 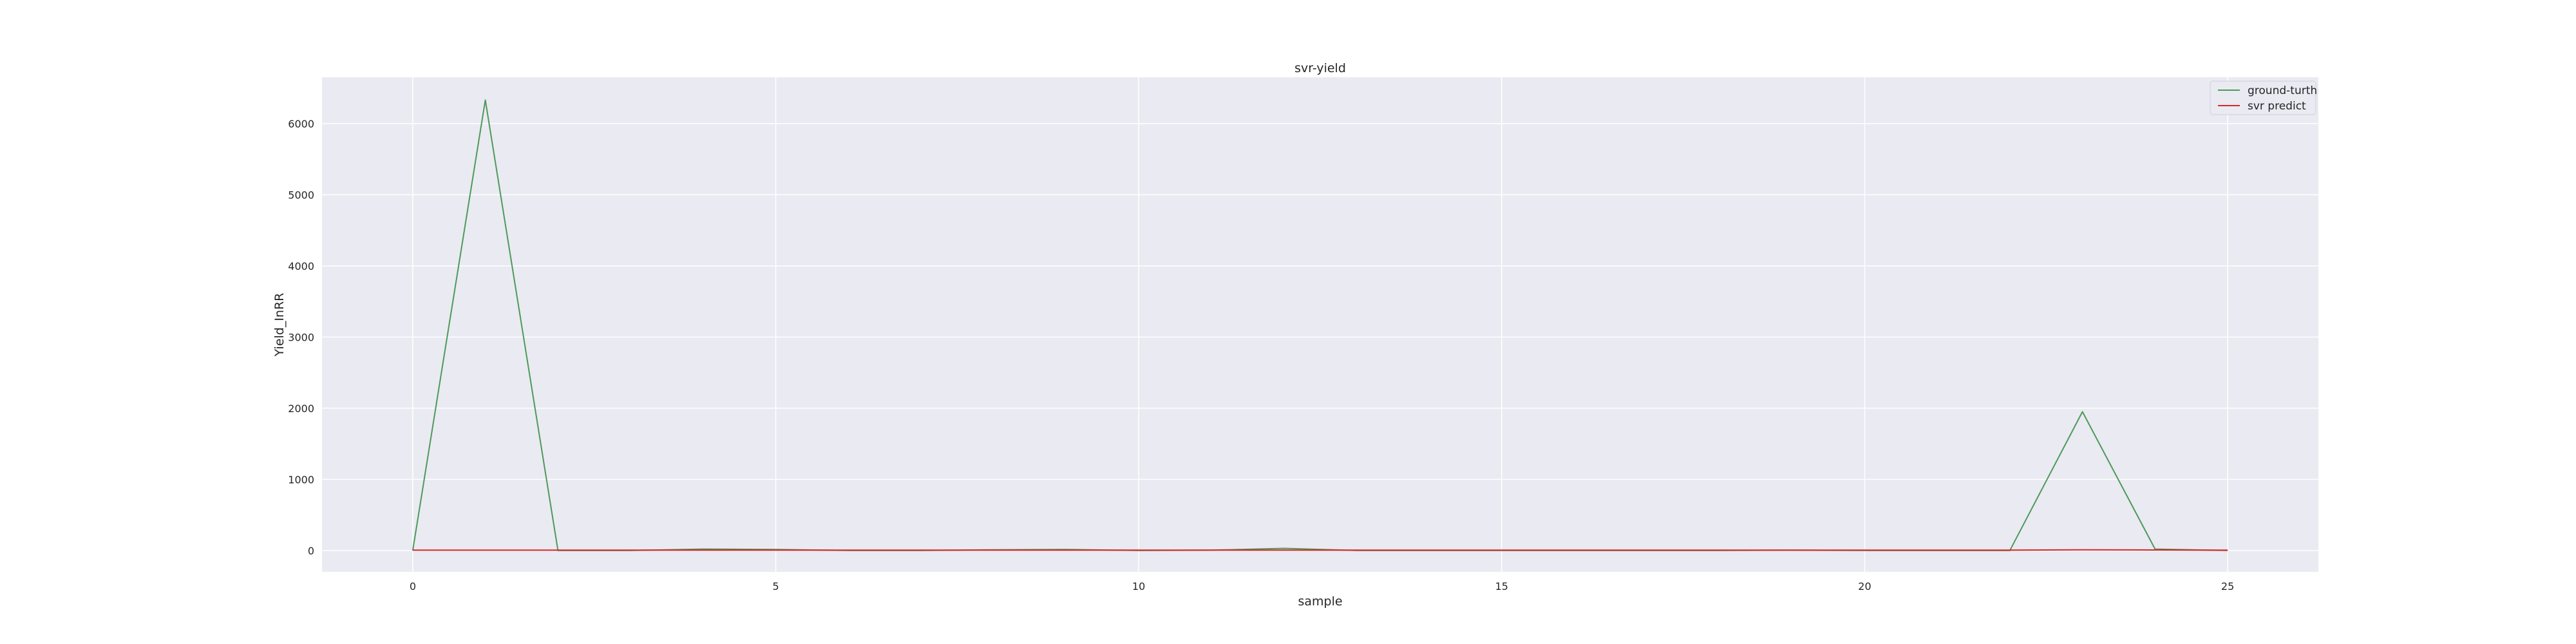 I want to click on legend-label-svr-predict: svr predict, so click(x=2277, y=107).